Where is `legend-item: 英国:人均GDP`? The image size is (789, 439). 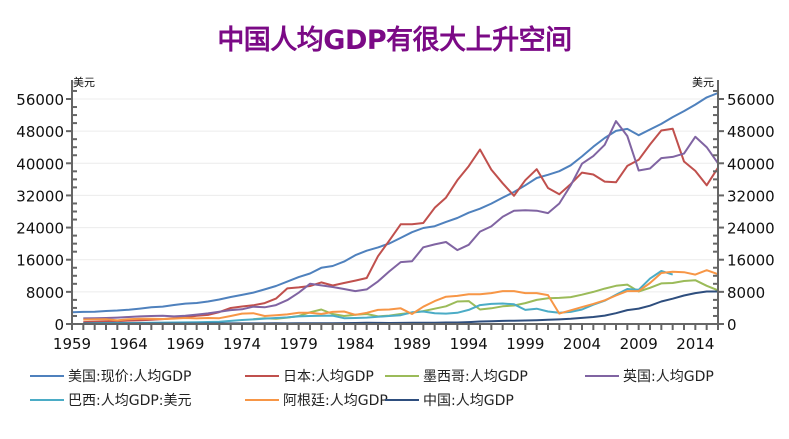
legend-item: 英国:人均GDP is located at coordinates (649, 376).